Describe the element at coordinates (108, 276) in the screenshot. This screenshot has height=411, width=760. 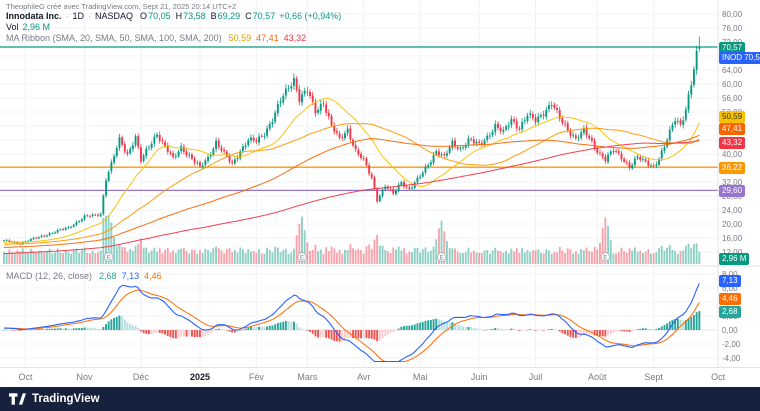
I see `macd-value: 2,68` at that location.